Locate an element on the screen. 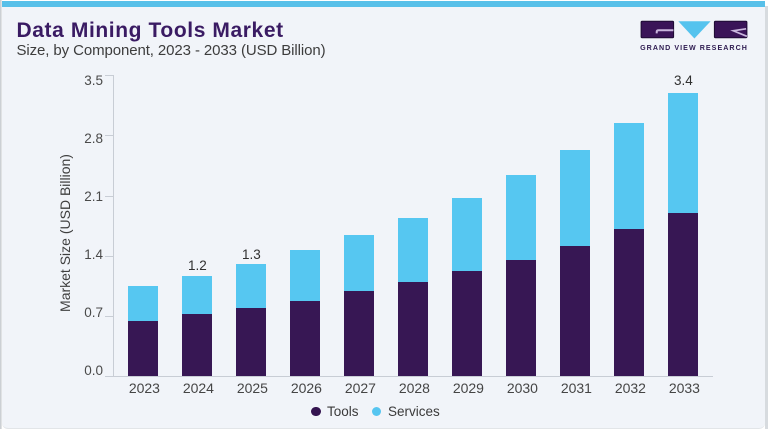  svg-text: GRAND VIEW RESEARCH is located at coordinates (694, 48).